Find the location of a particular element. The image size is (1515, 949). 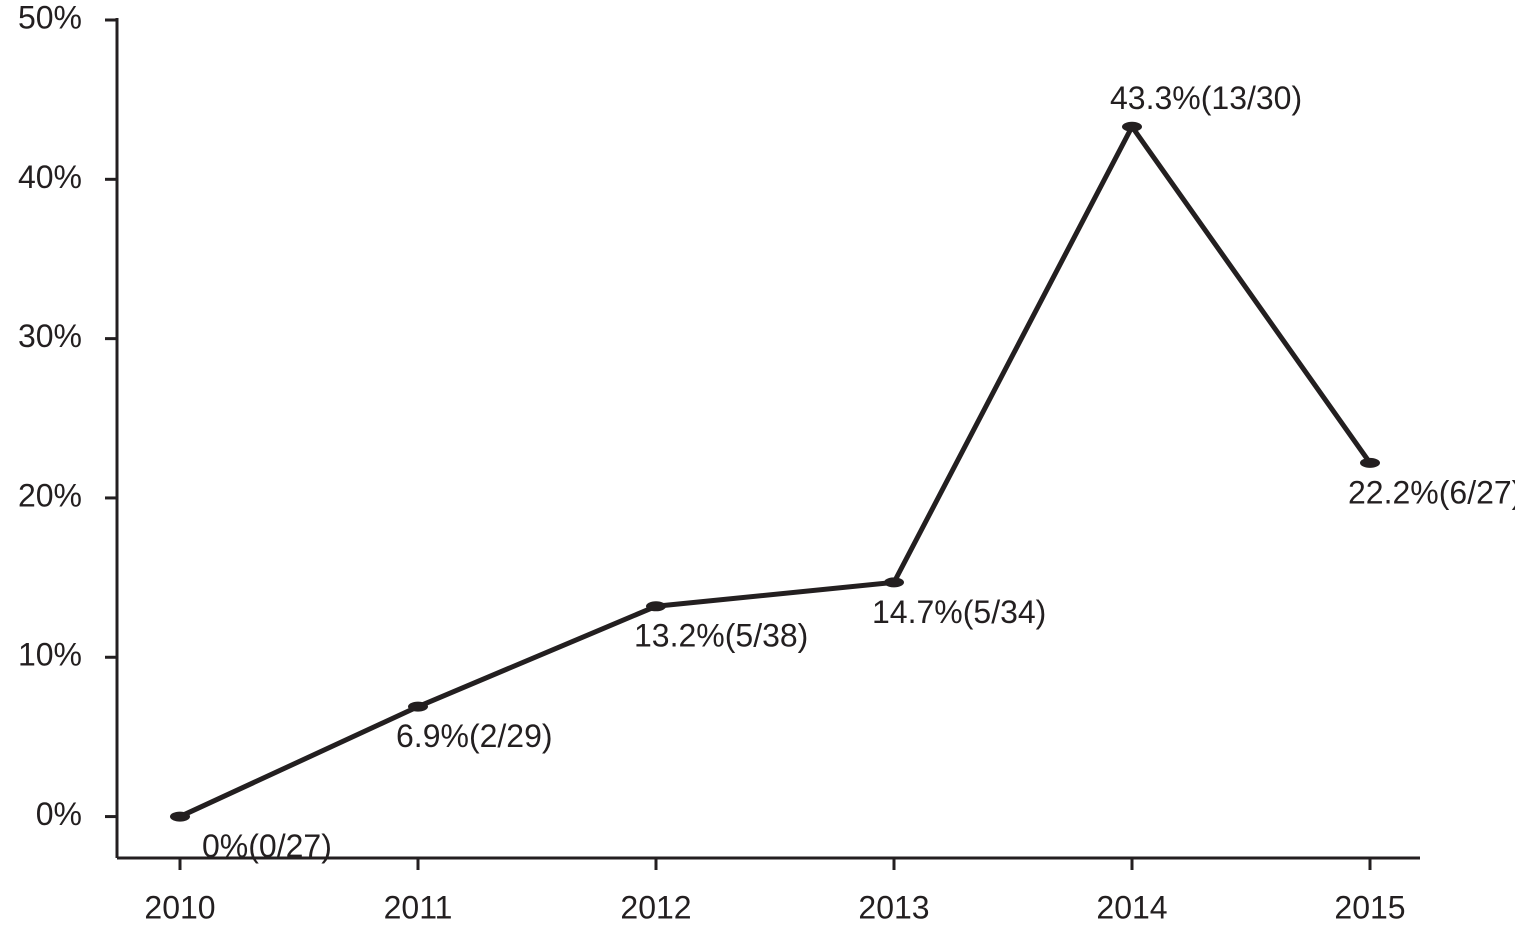

data-label: 22.2%(6/27) is located at coordinates (1431, 492).